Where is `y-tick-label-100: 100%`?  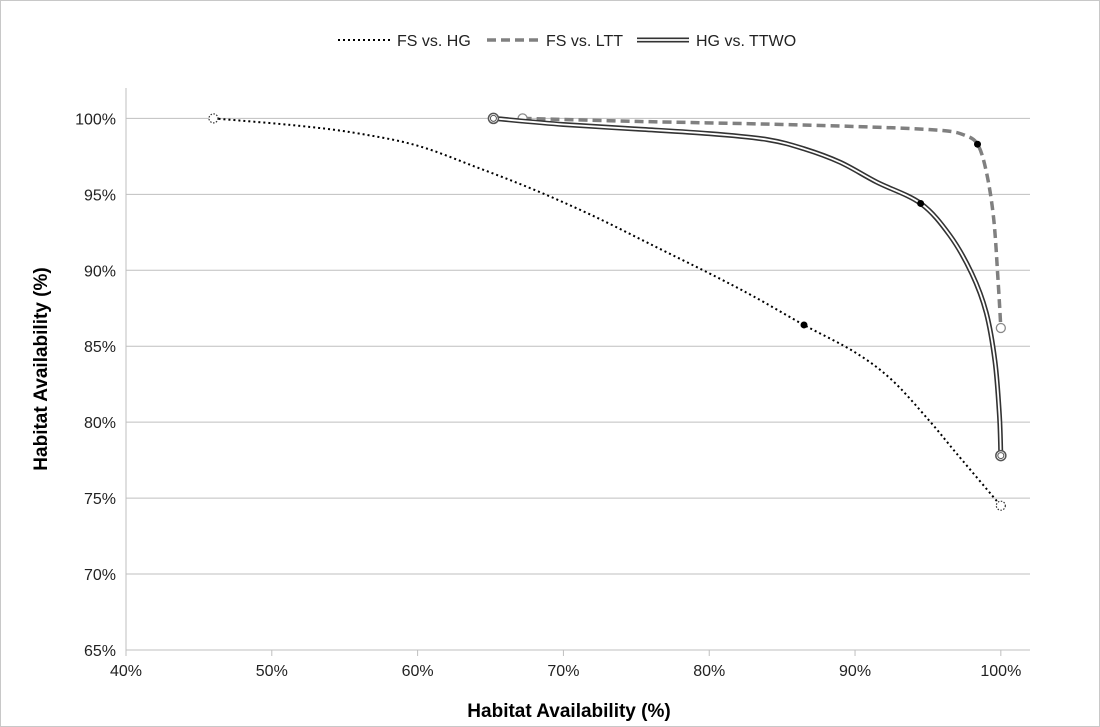 y-tick-label-100: 100% is located at coordinates (95, 119).